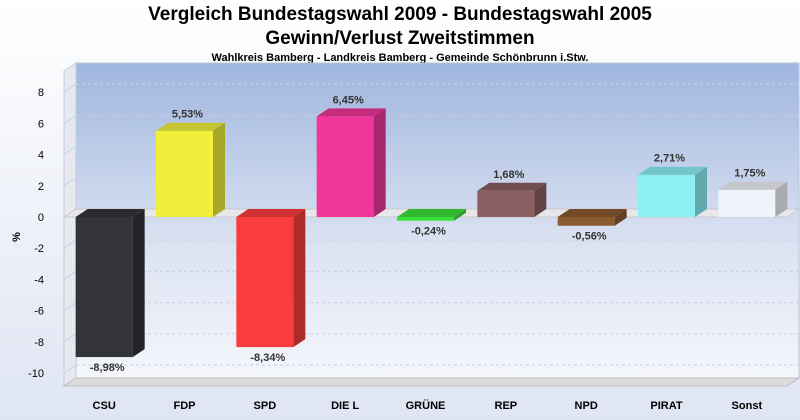 This screenshot has height=420, width=800. What do you see at coordinates (265, 406) in the screenshot?
I see `x-tick-label: SPD` at bounding box center [265, 406].